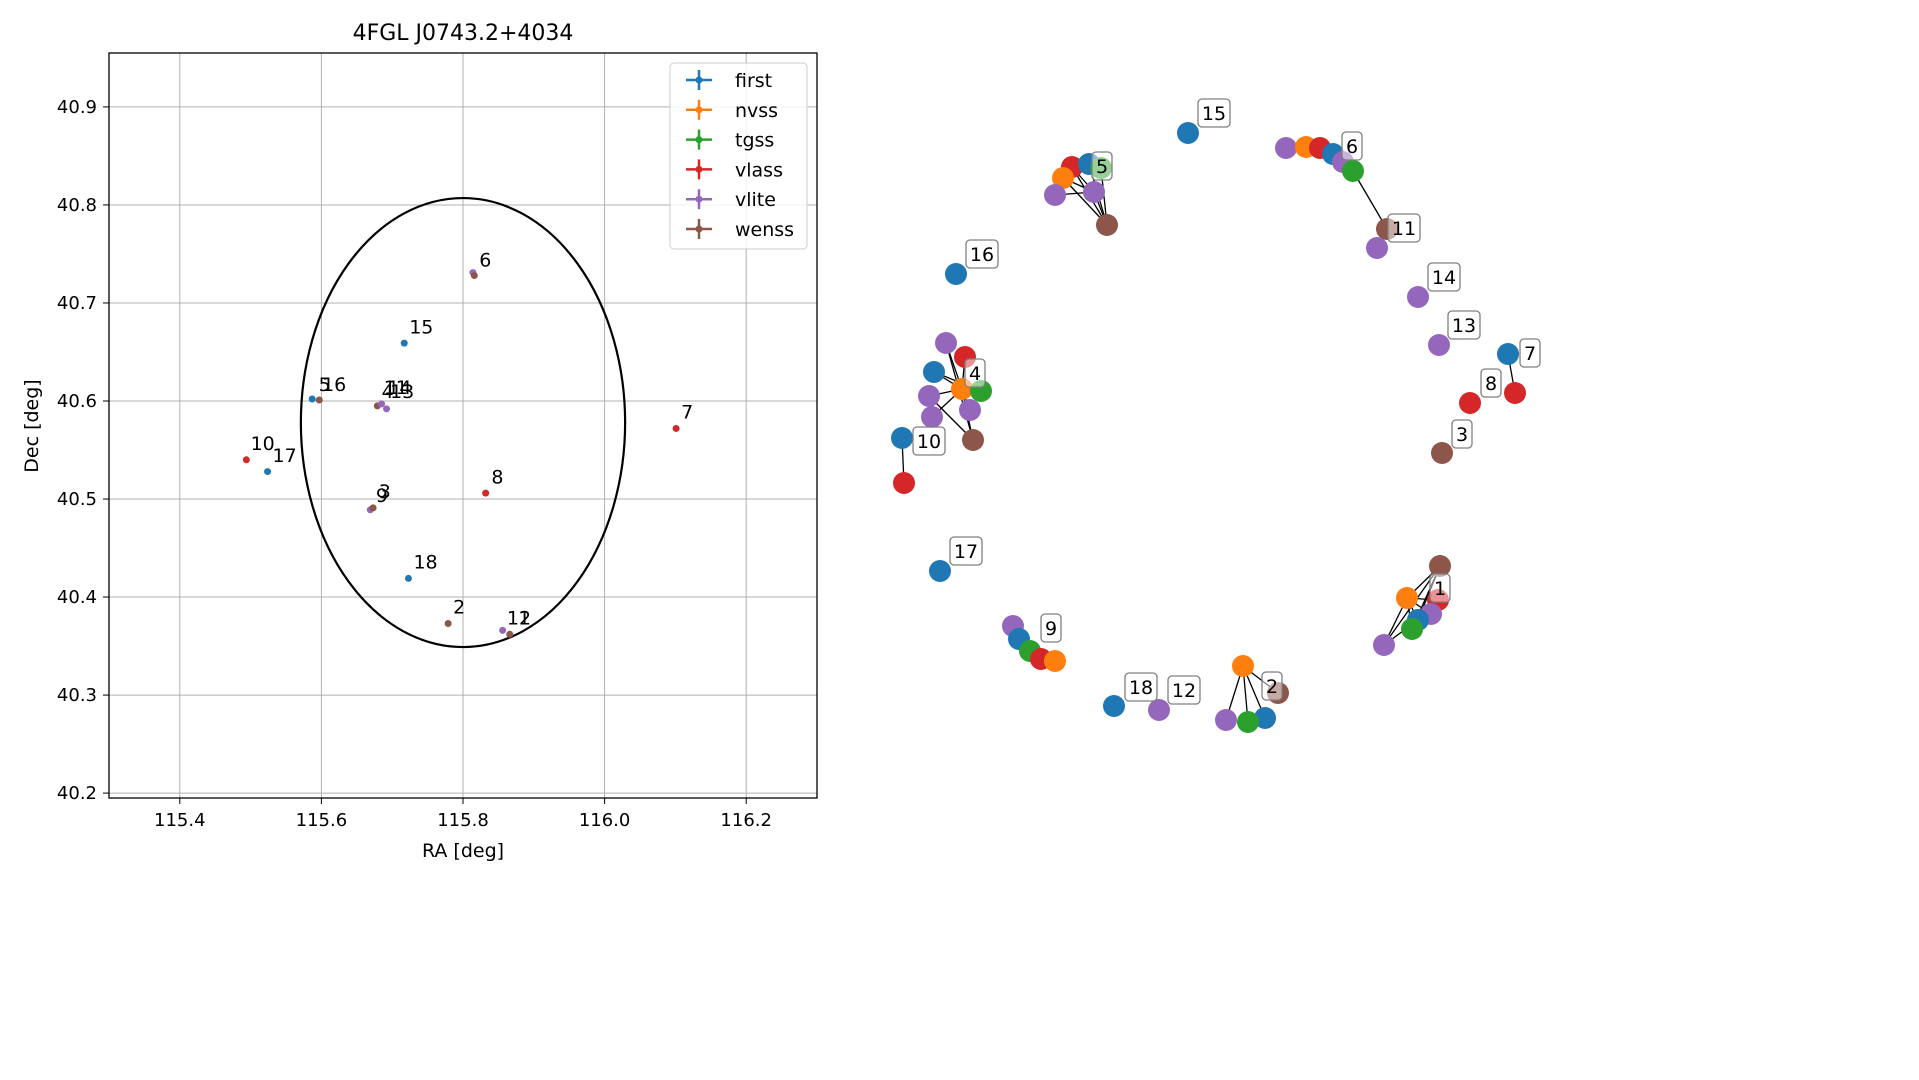  I want to click on graph-label: 16, so click(982, 255).